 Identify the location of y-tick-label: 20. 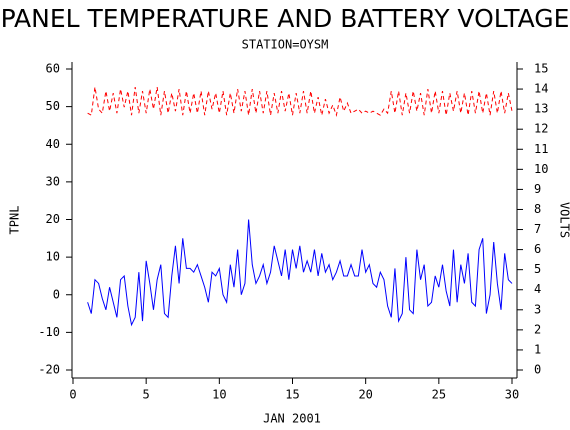
(53, 219).